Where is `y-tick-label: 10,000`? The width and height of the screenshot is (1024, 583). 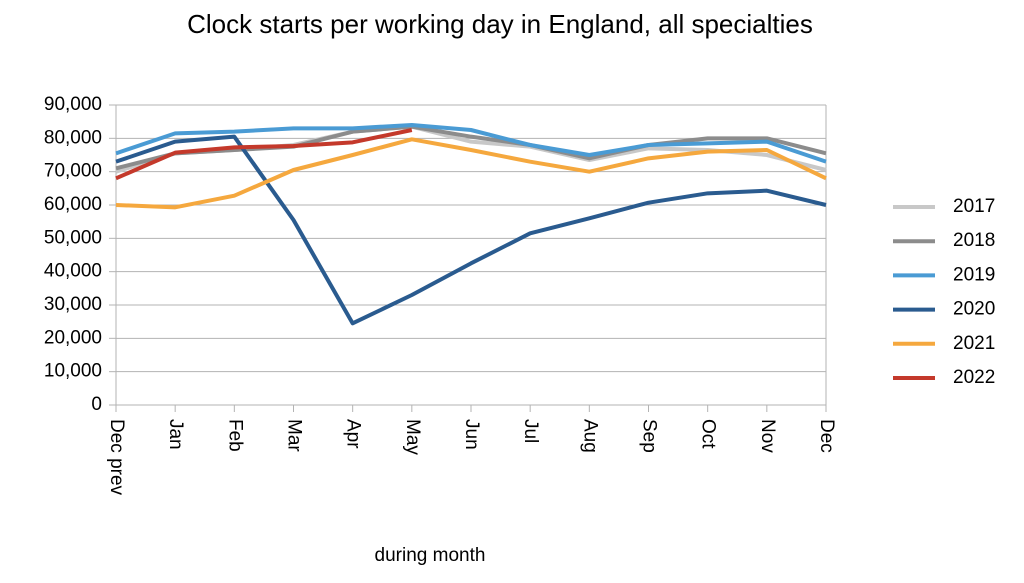 y-tick-label: 10,000 is located at coordinates (73, 371).